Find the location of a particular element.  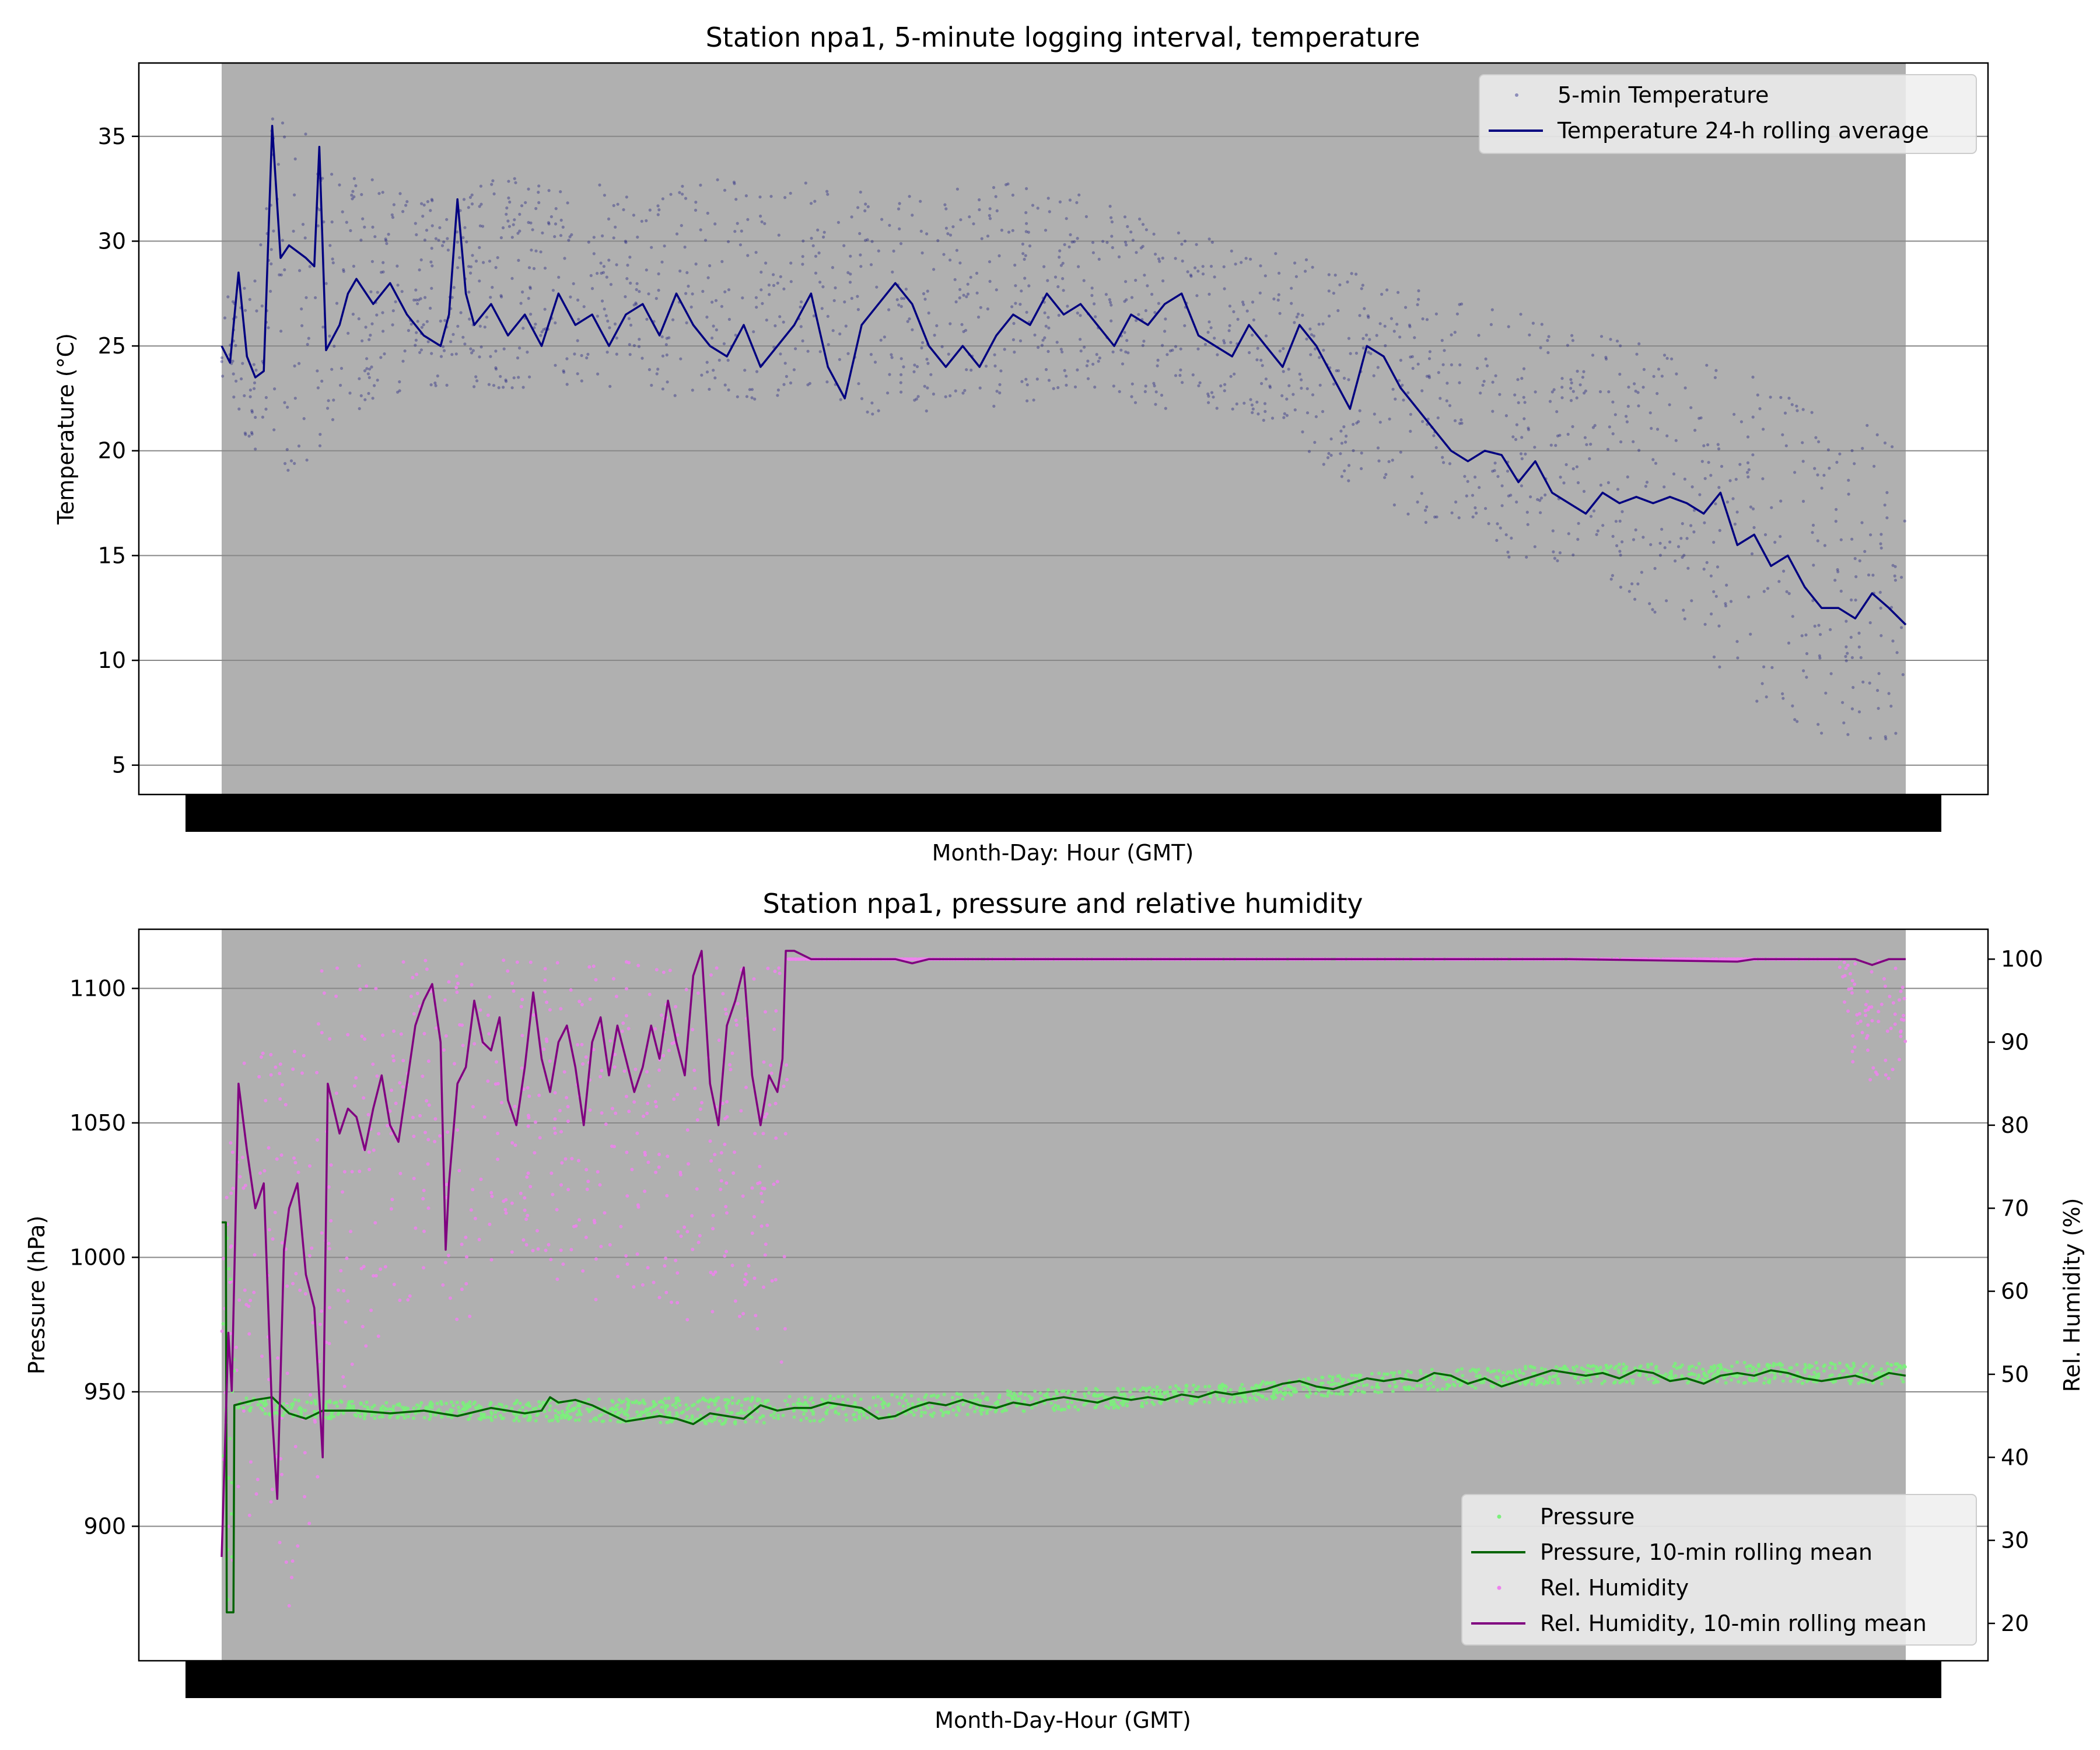

y-tick-label: 15 is located at coordinates (112, 555).